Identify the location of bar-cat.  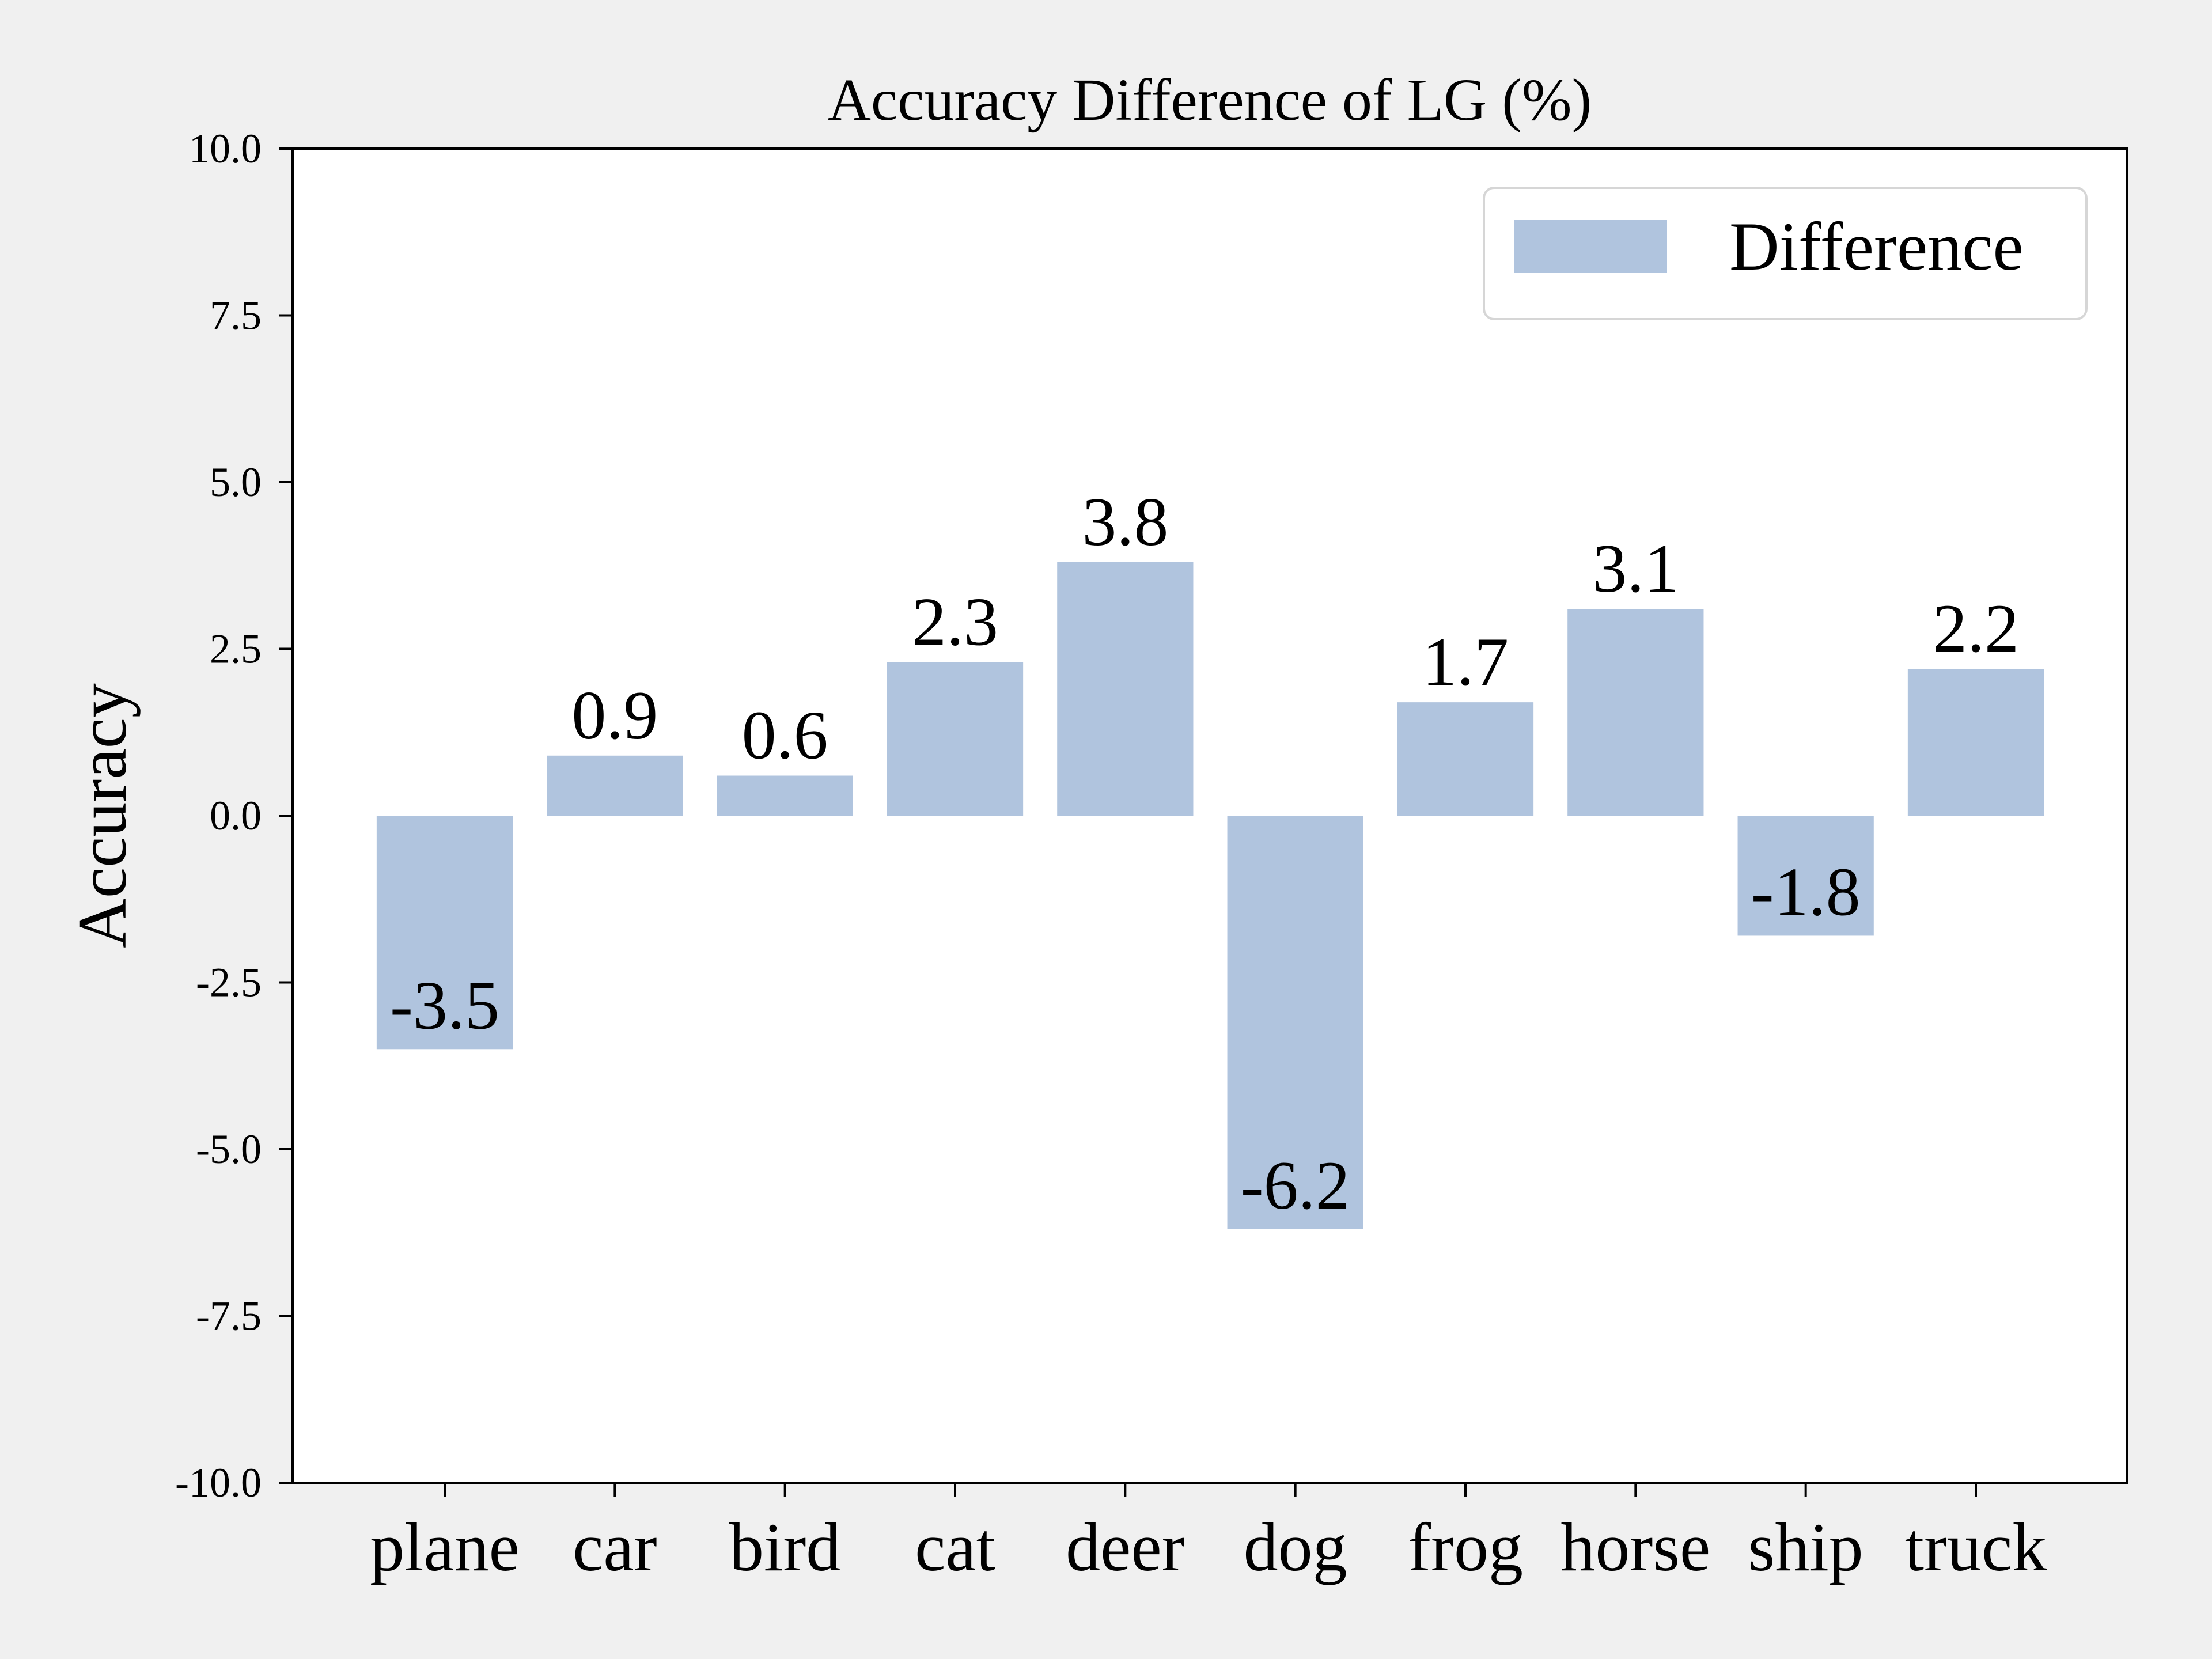
(955, 739).